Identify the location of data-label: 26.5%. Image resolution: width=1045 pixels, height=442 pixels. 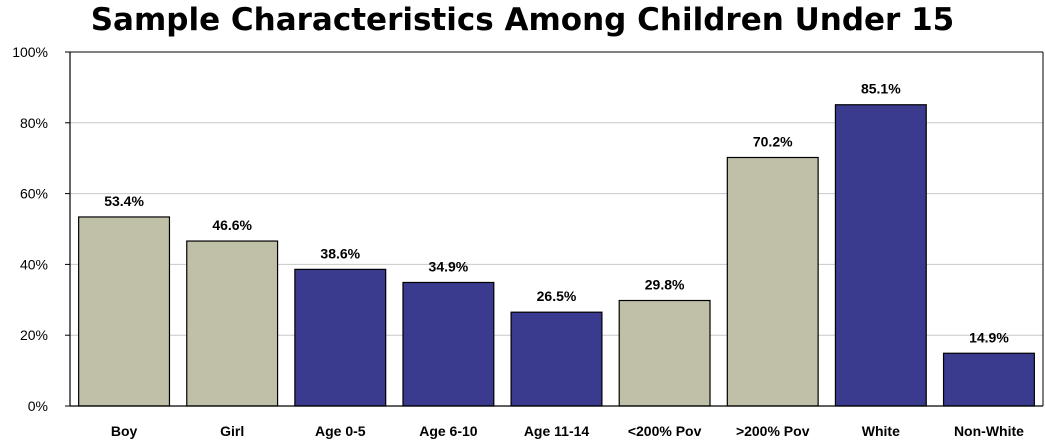
(557, 296).